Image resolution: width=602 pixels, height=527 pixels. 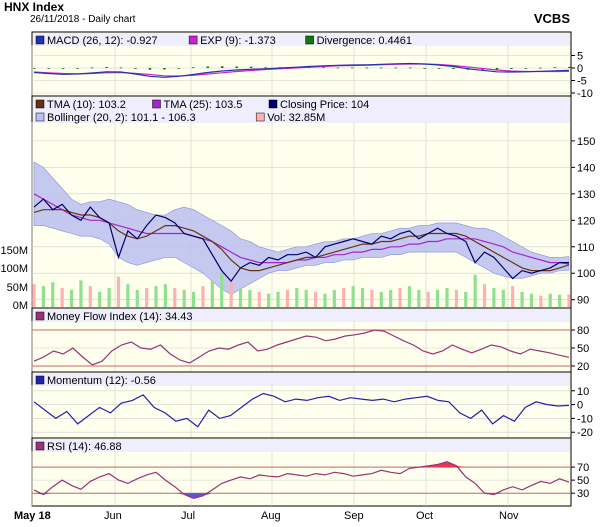 I want to click on x-axis-label: May 18, so click(x=32, y=516).